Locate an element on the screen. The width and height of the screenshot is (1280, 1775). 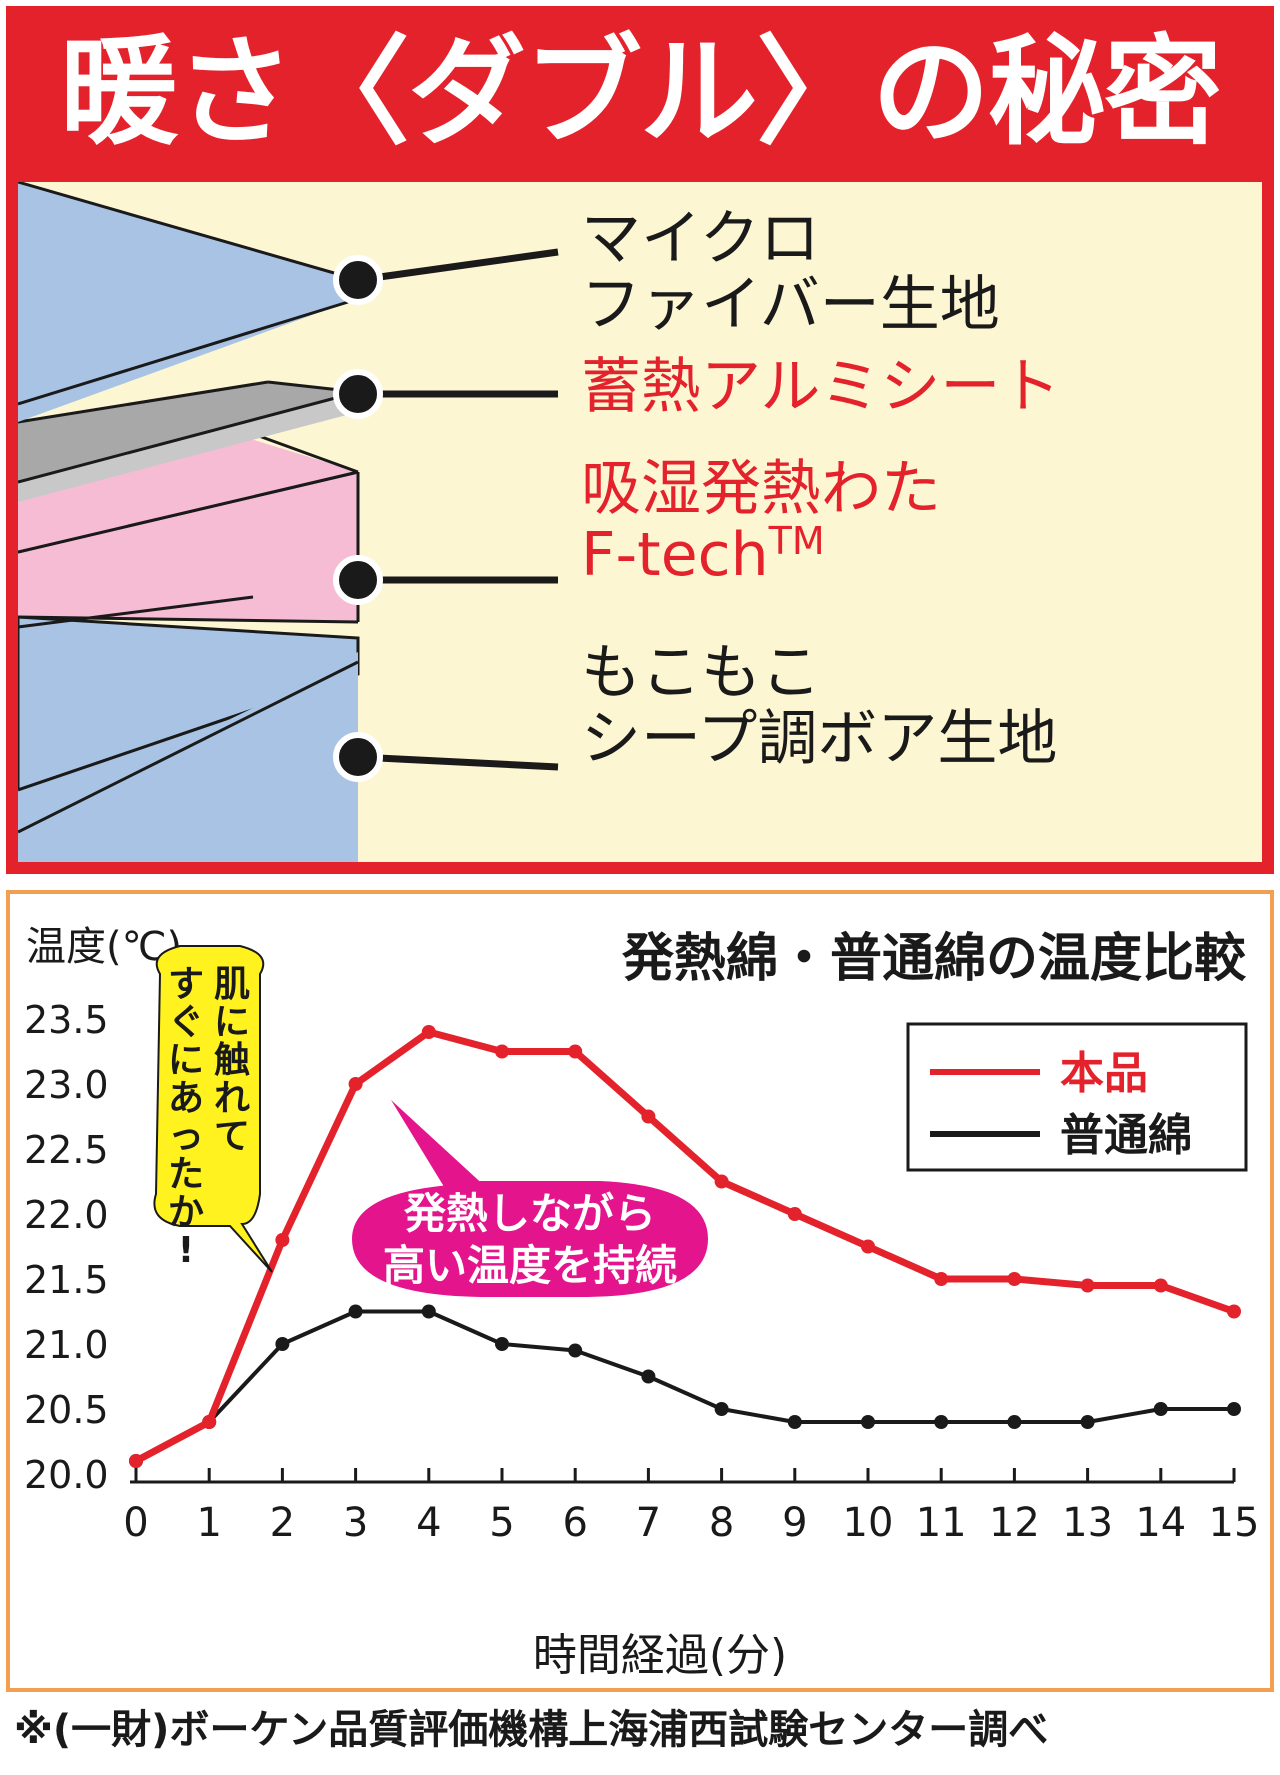
x-tick-label: 6 is located at coordinates (574, 1523).